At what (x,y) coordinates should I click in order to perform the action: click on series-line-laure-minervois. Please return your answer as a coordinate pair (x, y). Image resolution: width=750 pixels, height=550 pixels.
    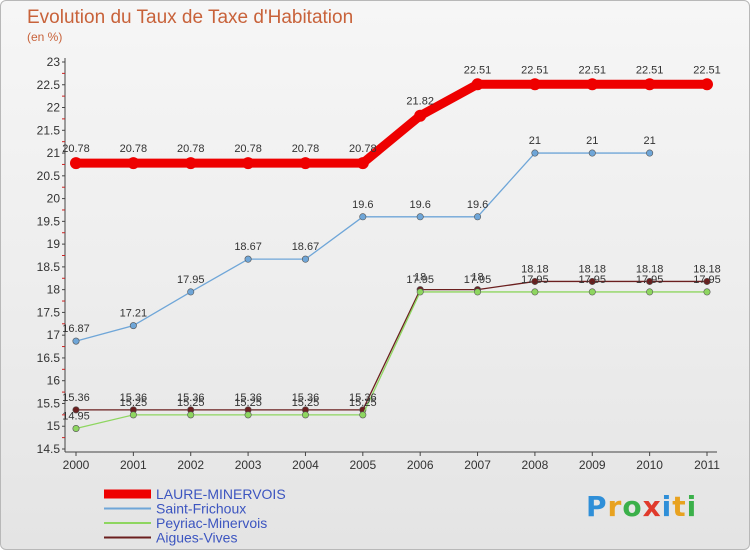
    Looking at the image, I should click on (391, 123).